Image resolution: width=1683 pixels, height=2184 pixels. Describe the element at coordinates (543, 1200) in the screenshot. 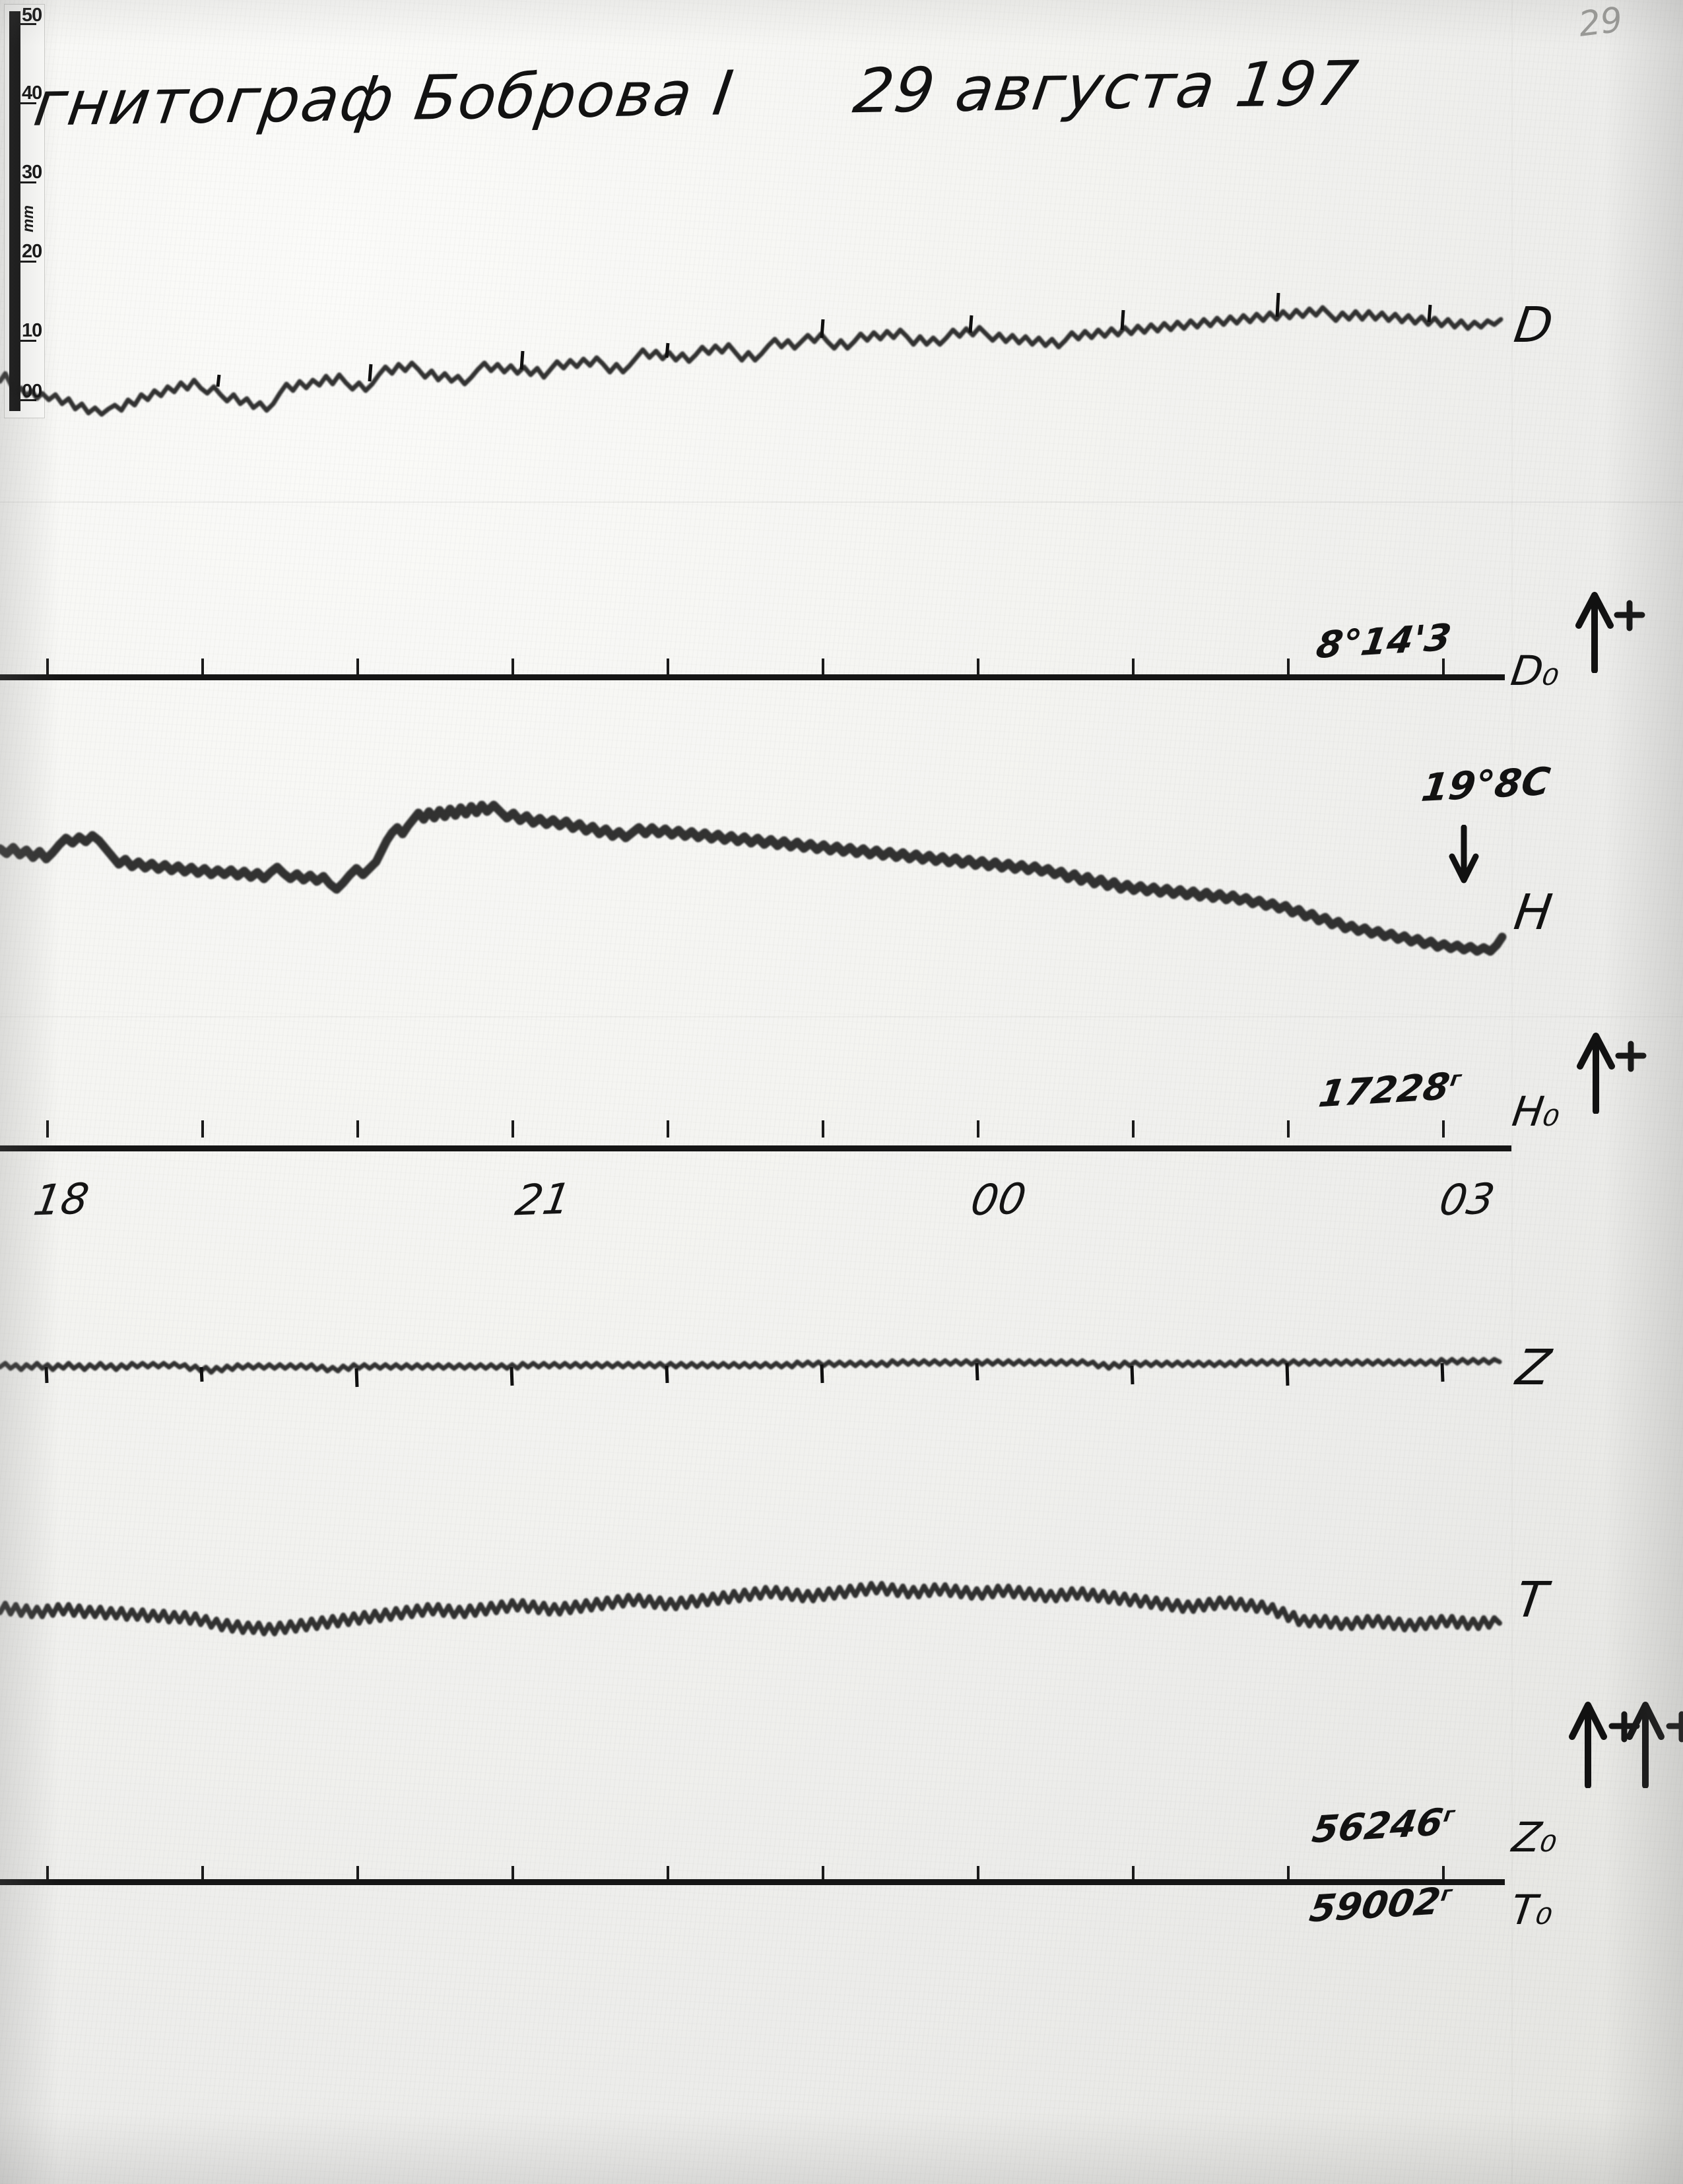

I see `time-label-21: 21` at that location.